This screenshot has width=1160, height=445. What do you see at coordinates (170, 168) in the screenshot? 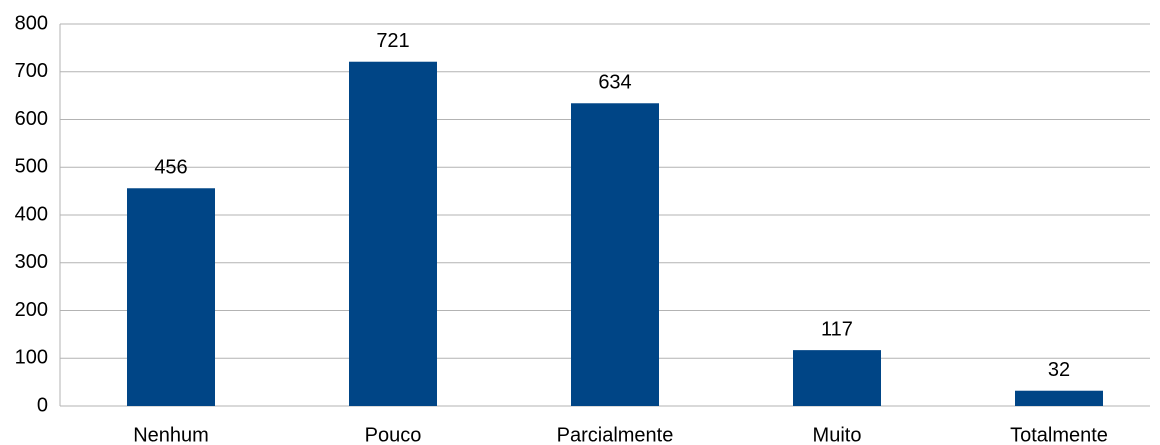
I see `value-label: 456` at bounding box center [170, 168].